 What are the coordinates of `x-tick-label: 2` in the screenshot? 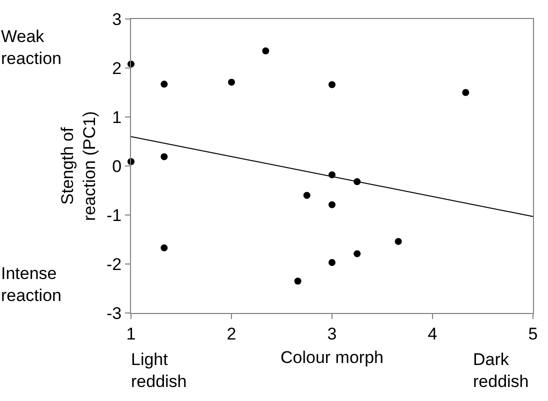 It's located at (231, 334).